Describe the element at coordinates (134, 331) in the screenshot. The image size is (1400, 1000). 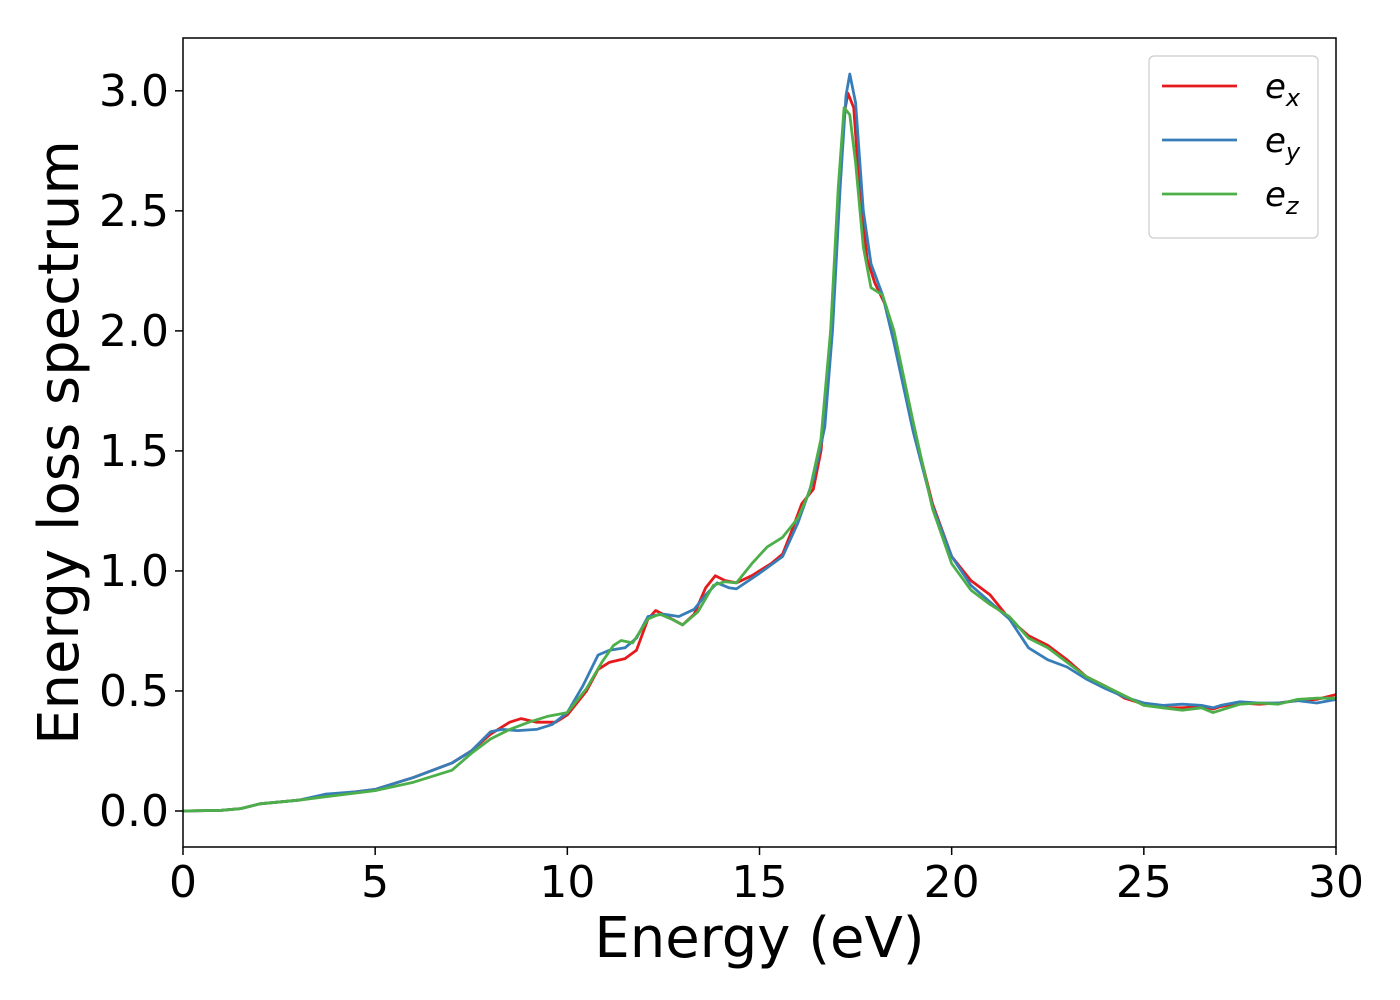
I see `y-tick-label: 2.0` at that location.